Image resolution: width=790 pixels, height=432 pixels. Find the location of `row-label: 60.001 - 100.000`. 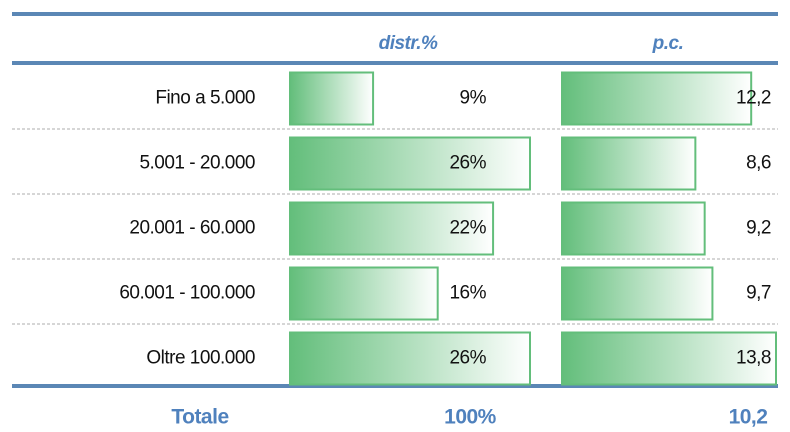

row-label: 60.001 - 100.000 is located at coordinates (187, 293).